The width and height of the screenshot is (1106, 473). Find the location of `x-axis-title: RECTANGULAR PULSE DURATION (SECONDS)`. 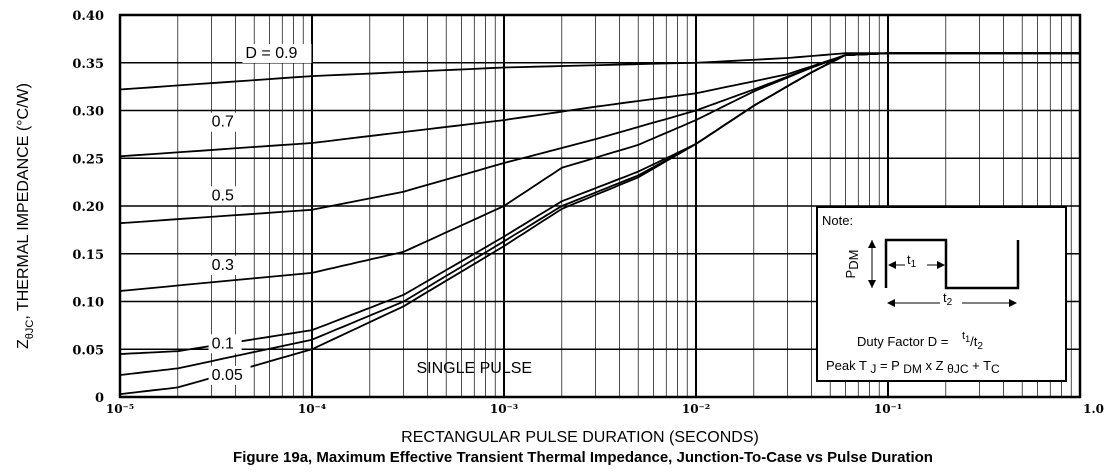

x-axis-title: RECTANGULAR PULSE DURATION (SECONDS) is located at coordinates (580, 437).